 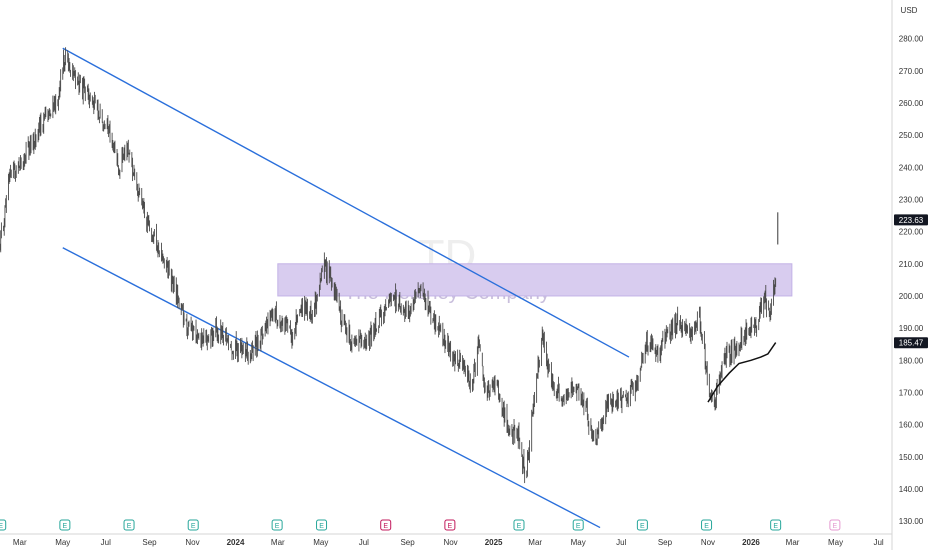 What do you see at coordinates (911, 457) in the screenshot?
I see `y-tick-label: 150.00` at bounding box center [911, 457].